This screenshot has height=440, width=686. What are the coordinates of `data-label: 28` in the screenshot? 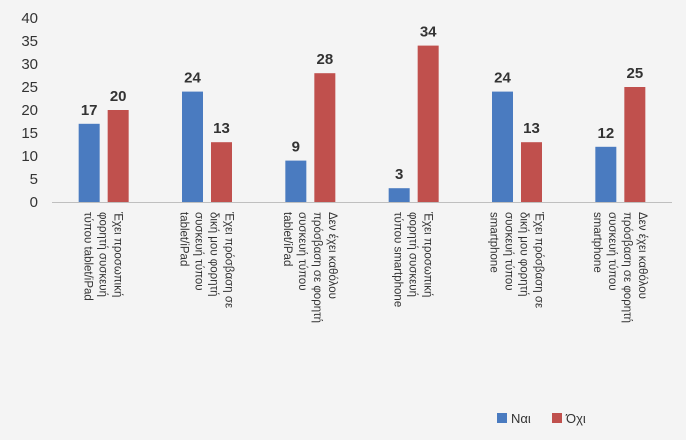 It's located at (324, 59).